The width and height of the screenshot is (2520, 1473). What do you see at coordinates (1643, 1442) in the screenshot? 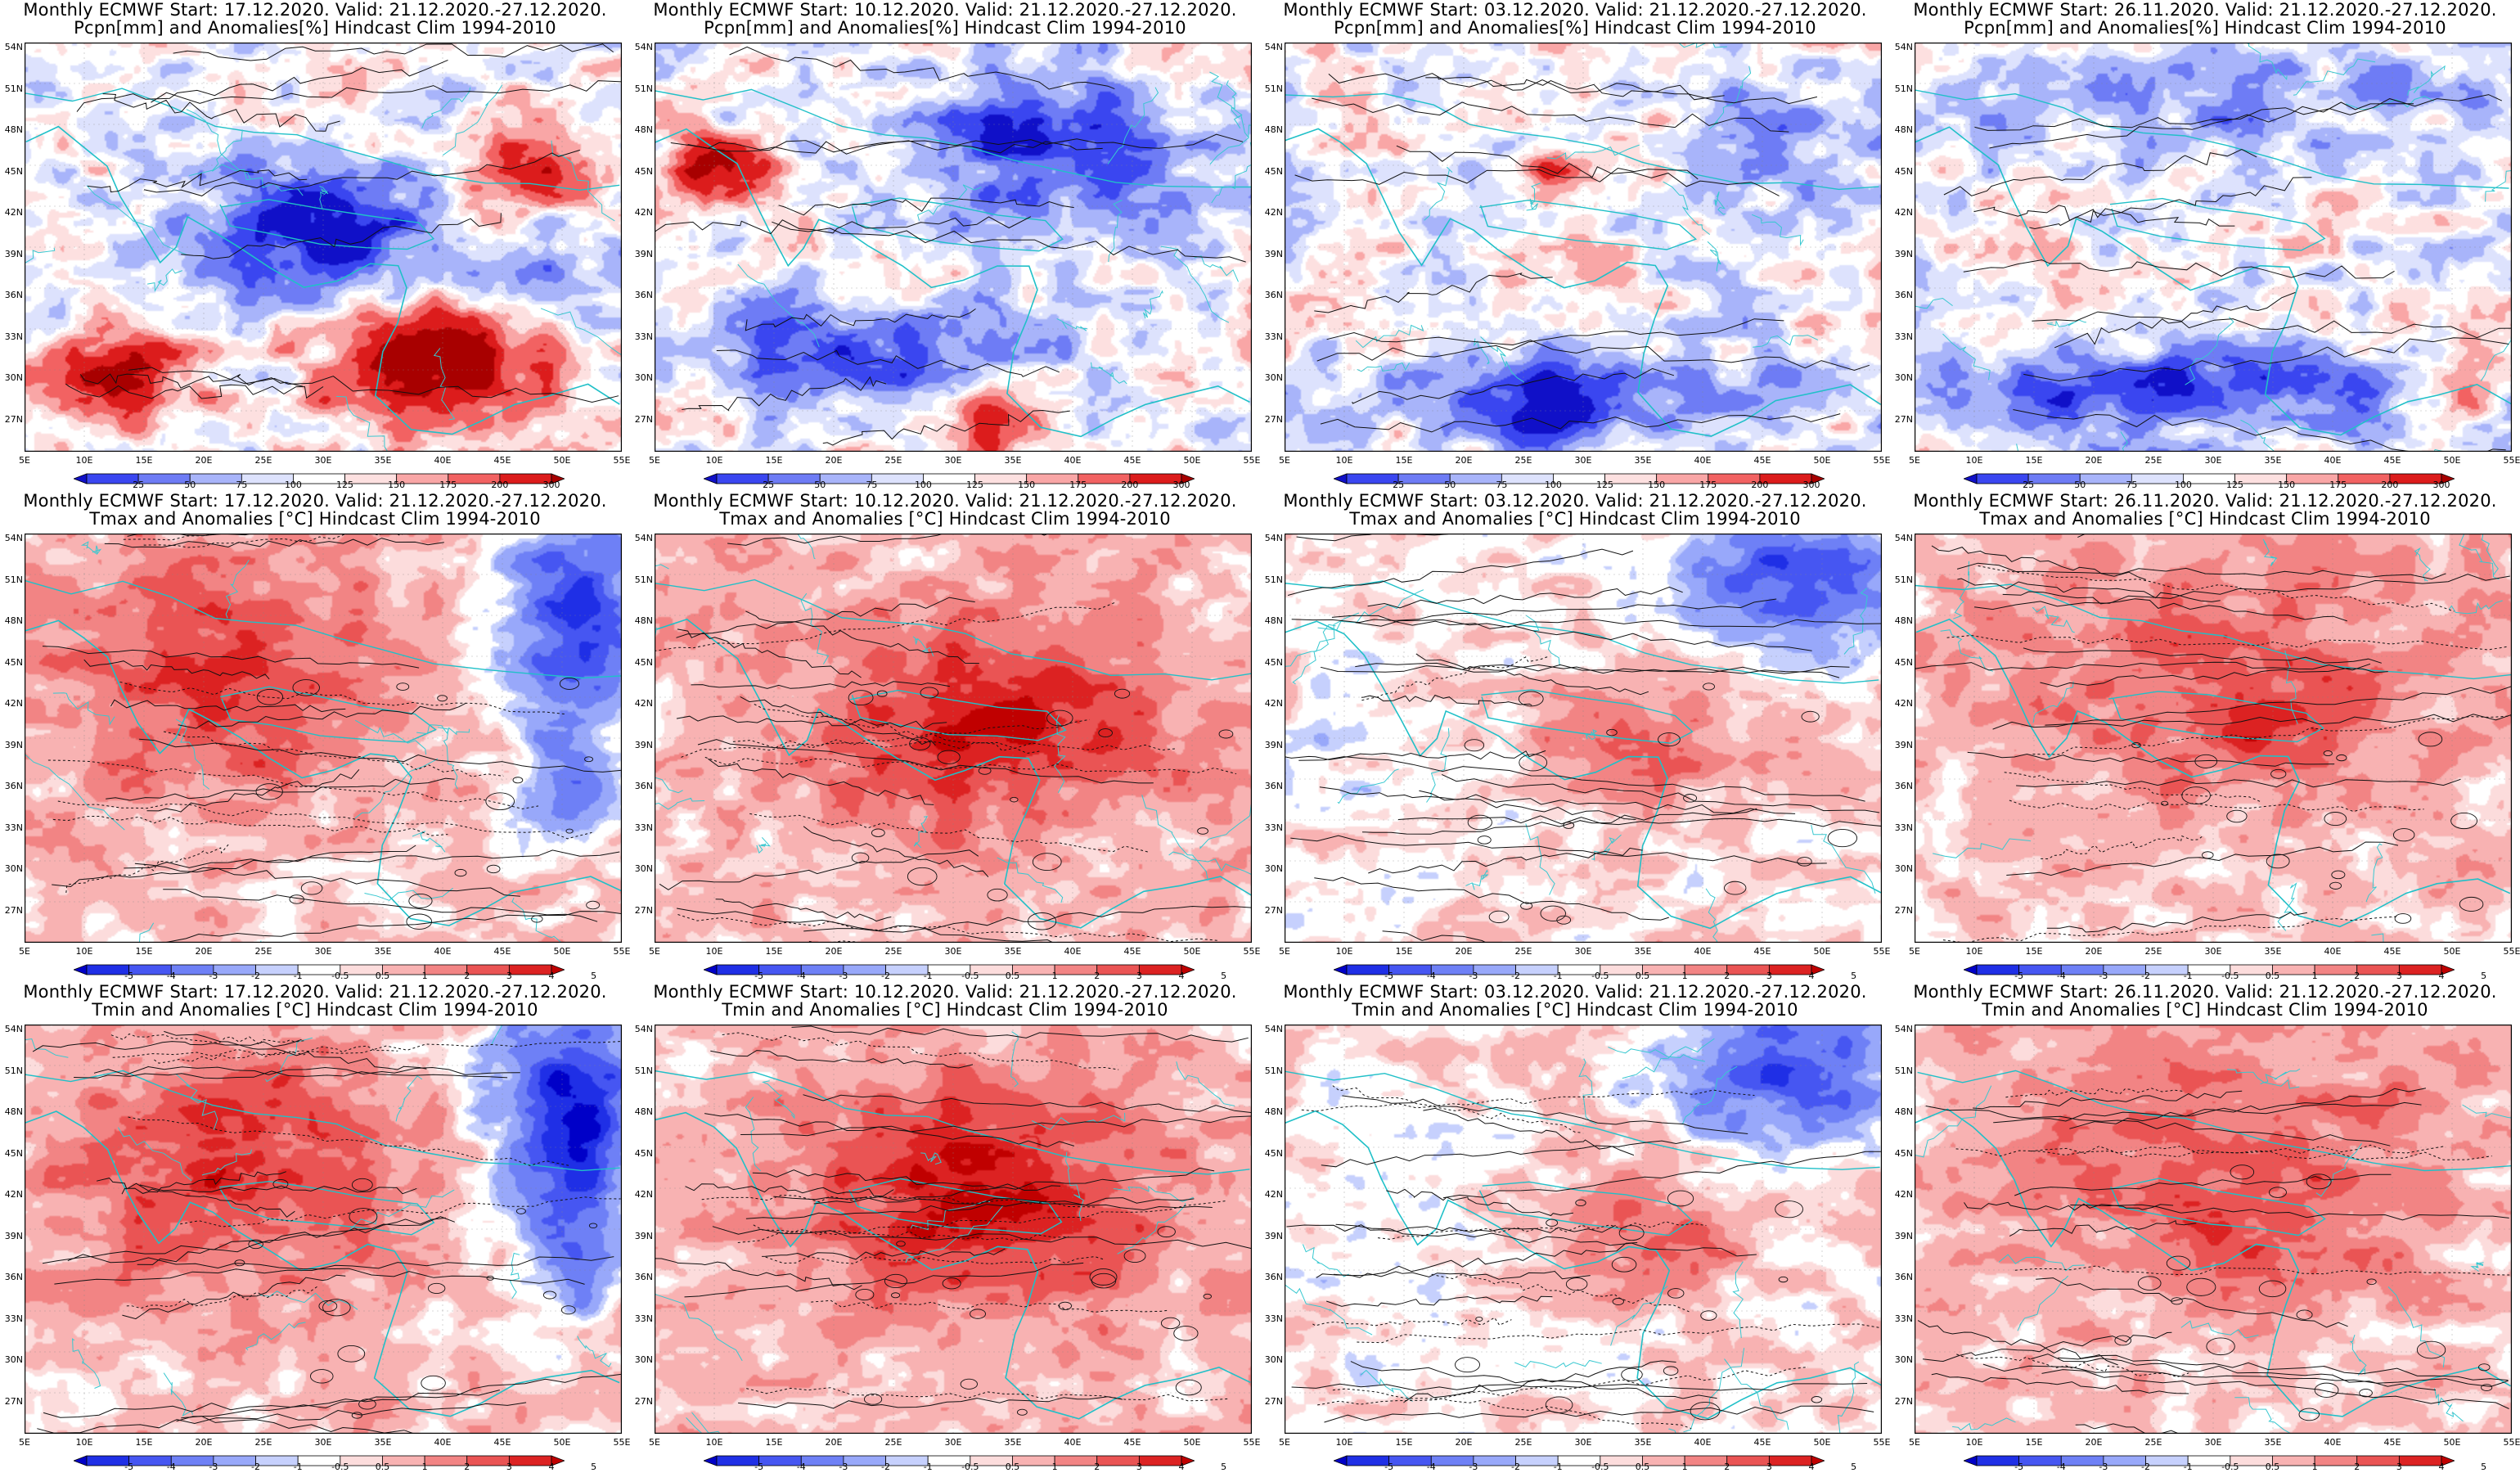
I see `longitude-tick-label: 35E` at bounding box center [1643, 1442].